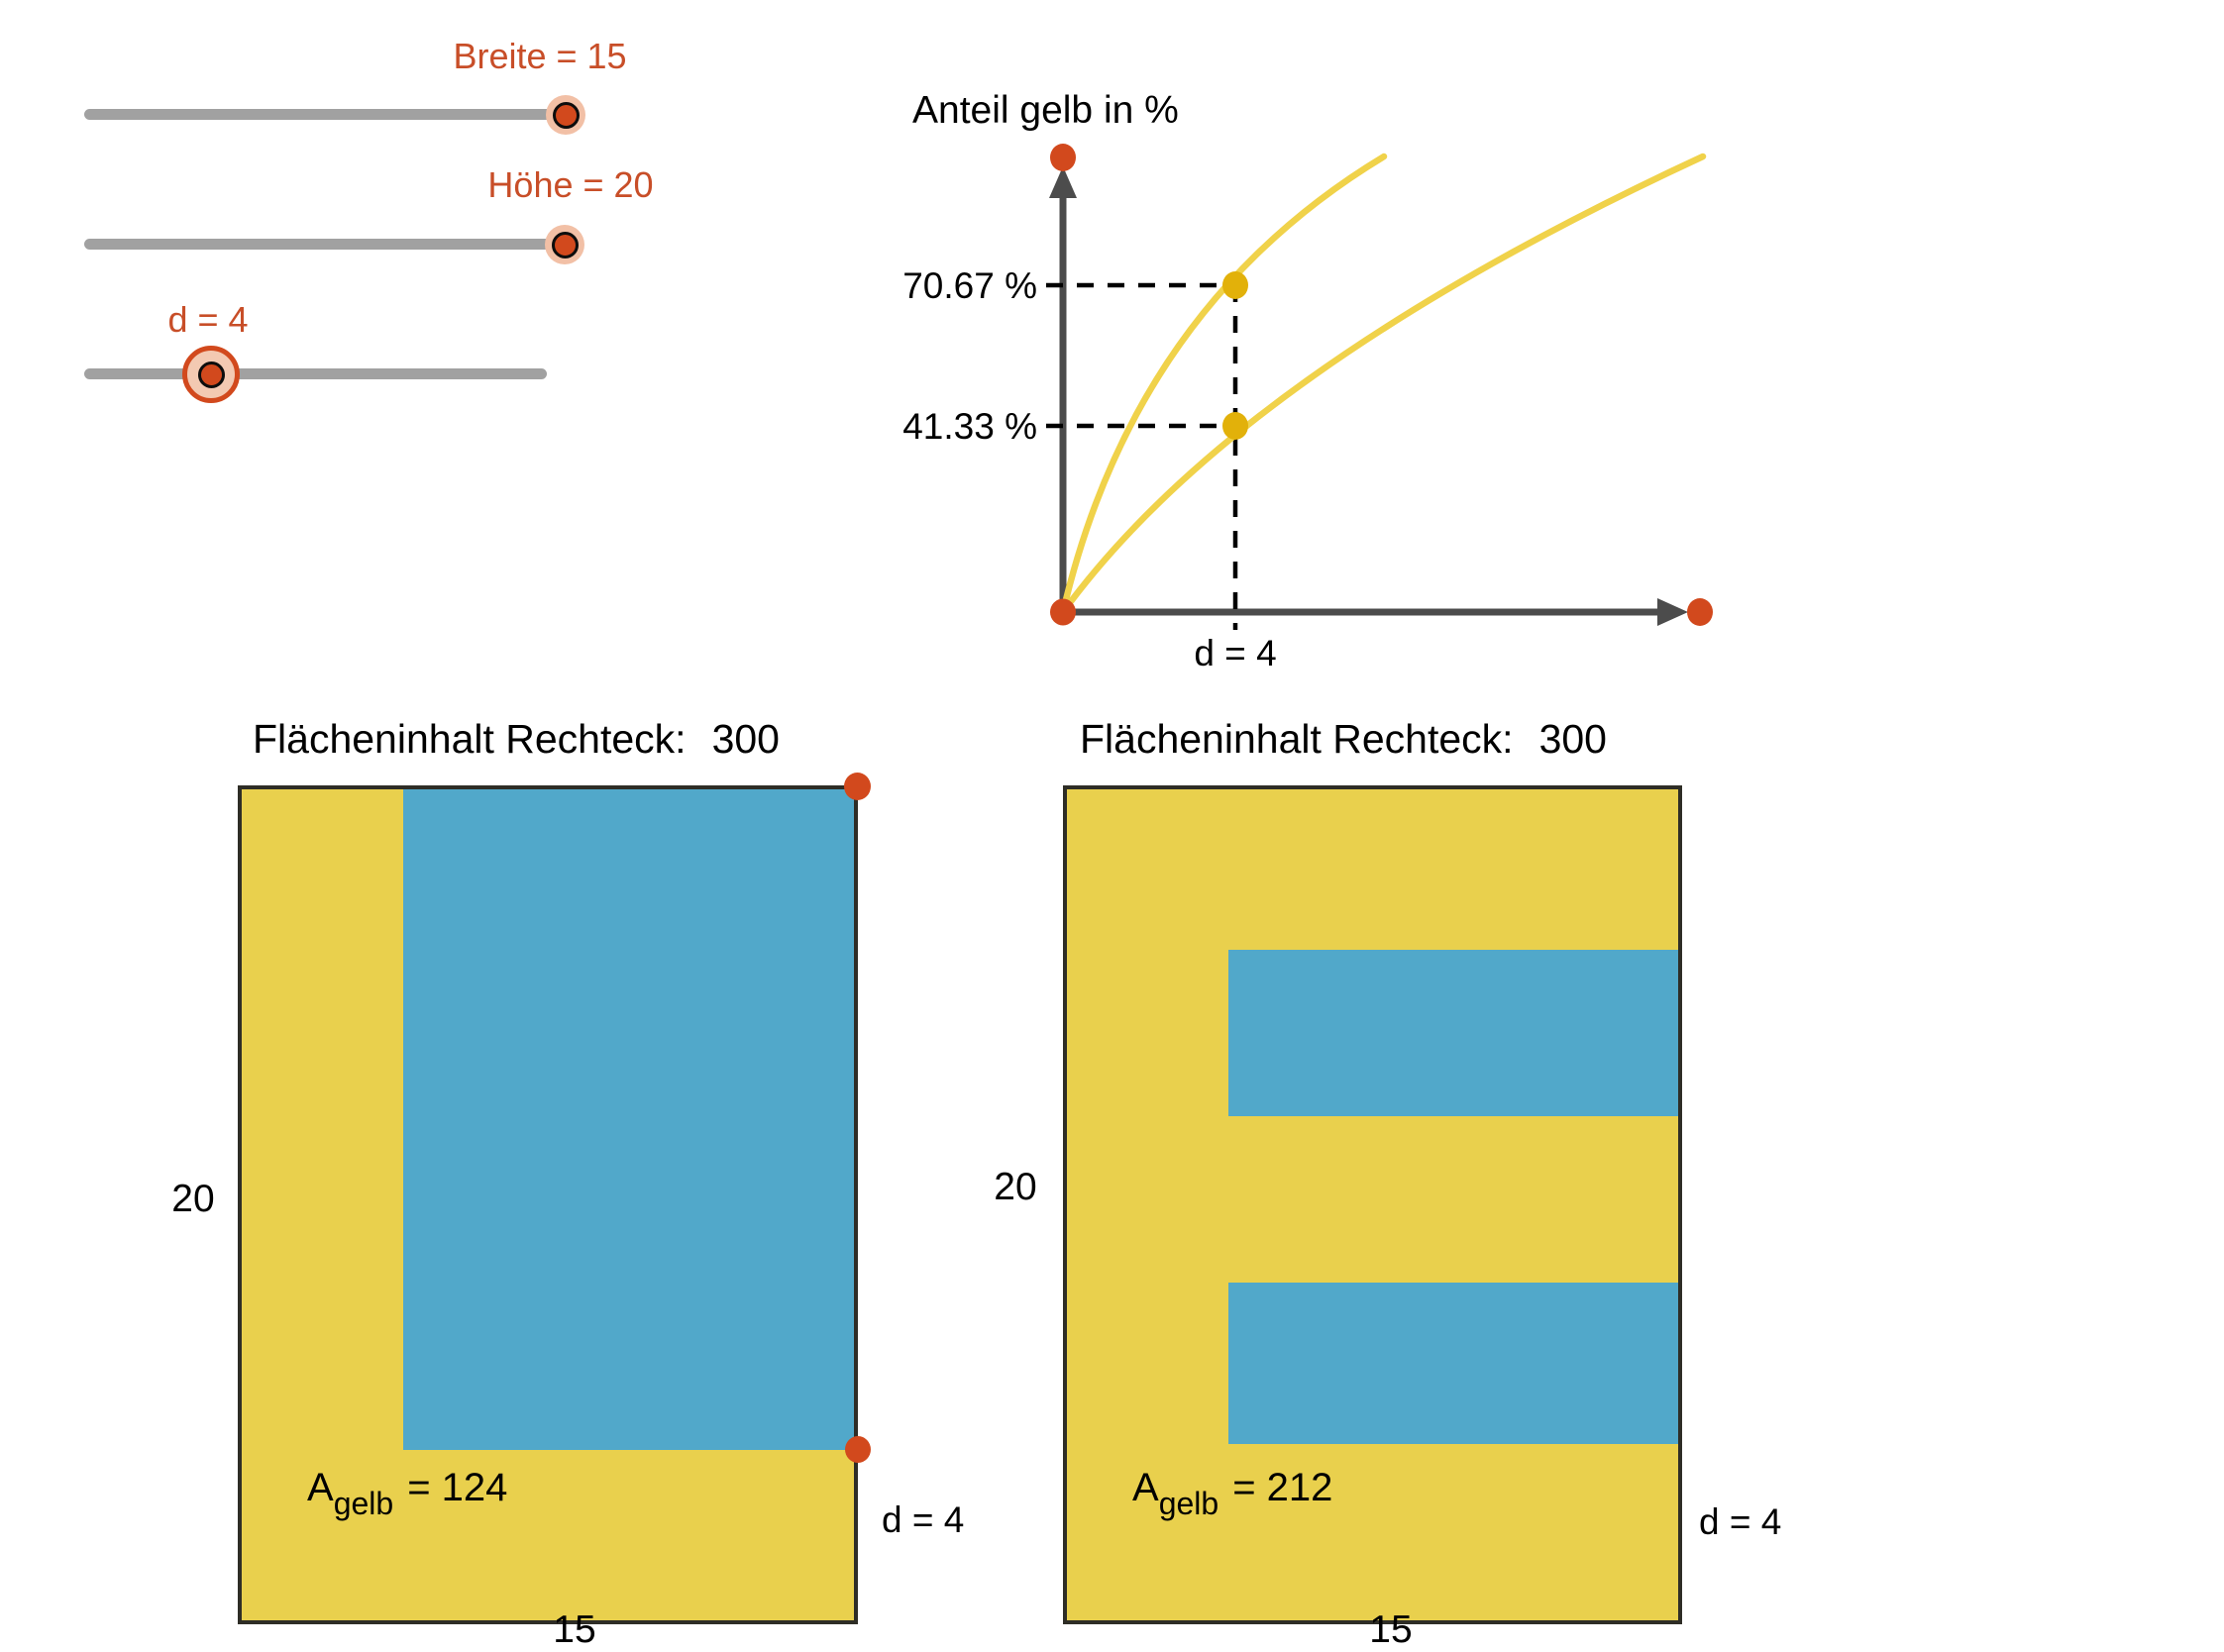  I want to click on slider-d-handle, so click(211, 374).